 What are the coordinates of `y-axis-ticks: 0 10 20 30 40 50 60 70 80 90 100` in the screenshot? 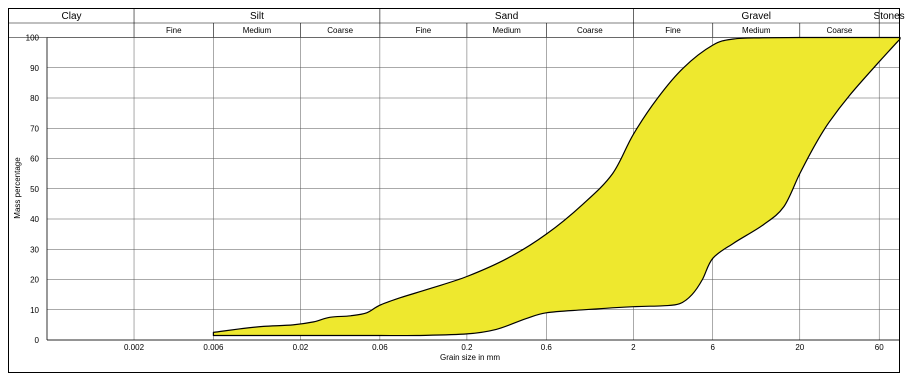 It's located at (33, 190).